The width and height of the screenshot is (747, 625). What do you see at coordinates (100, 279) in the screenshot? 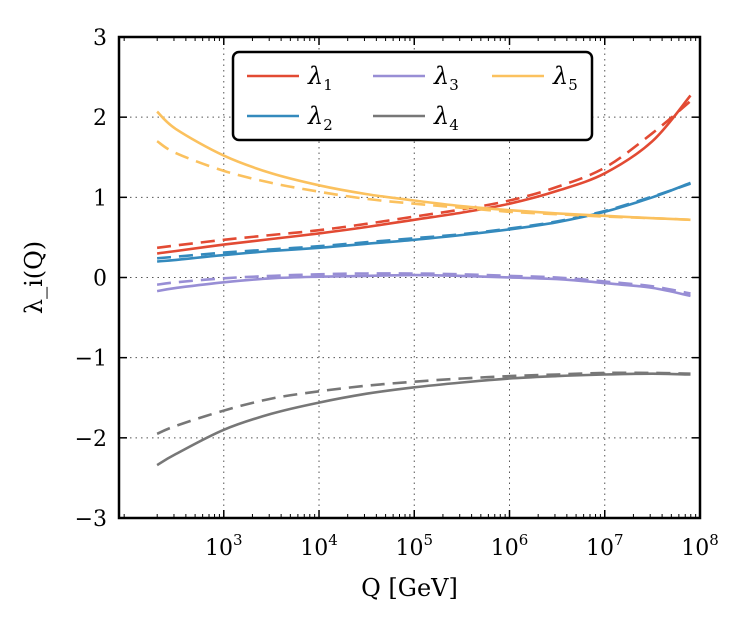
I see `y-tick-label: 0` at bounding box center [100, 279].